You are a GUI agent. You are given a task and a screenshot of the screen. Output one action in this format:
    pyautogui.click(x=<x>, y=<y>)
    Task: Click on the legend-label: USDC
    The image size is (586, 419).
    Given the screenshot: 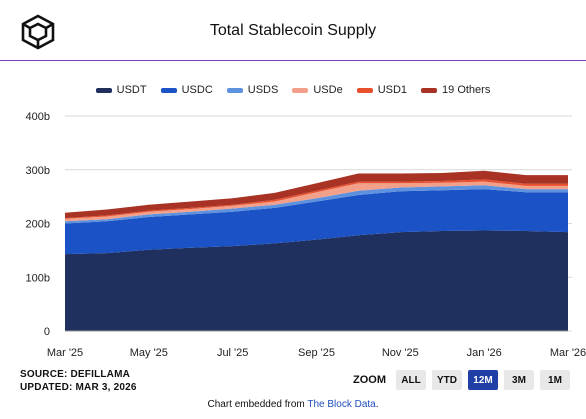 What is the action you would take?
    pyautogui.click(x=197, y=90)
    